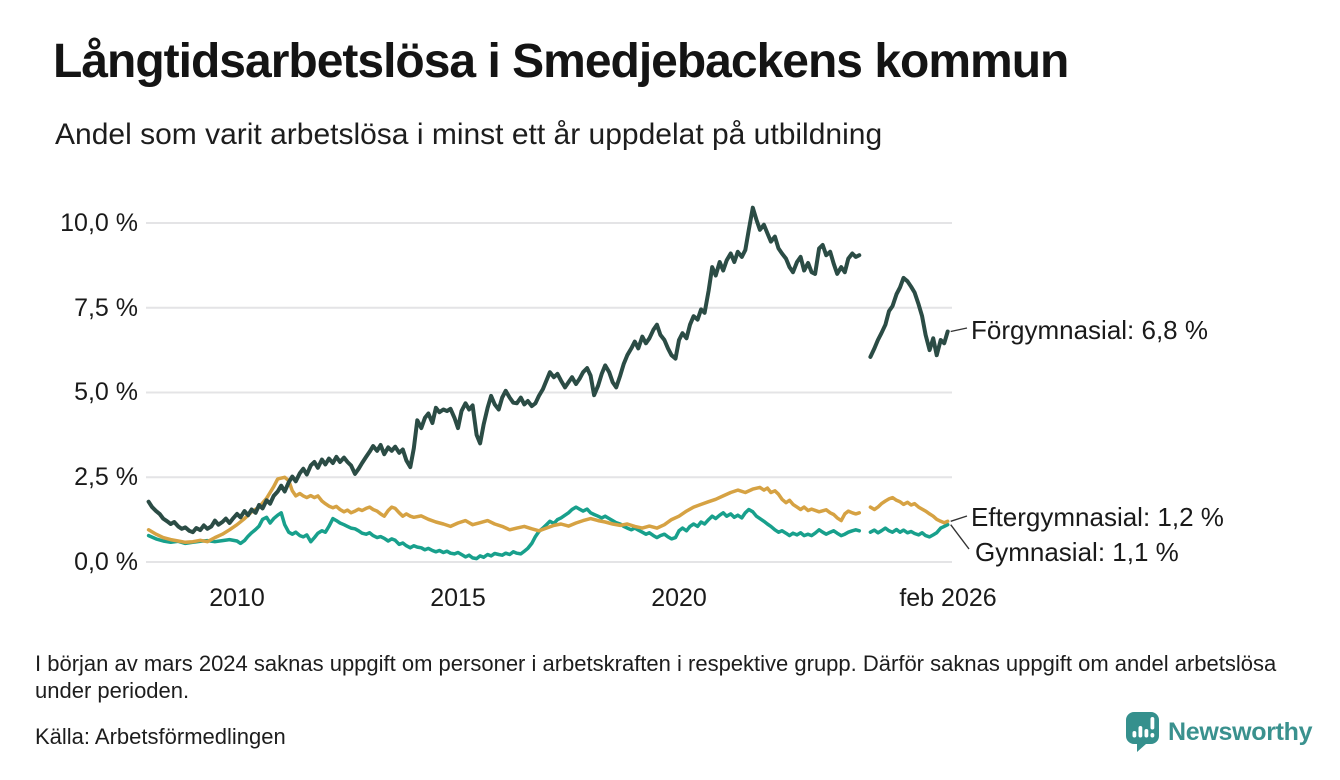 This screenshot has width=1340, height=780. Describe the element at coordinates (1077, 552) in the screenshot. I see `series-end-label-gymnasial: Gymnasial: 1,1 %` at that location.